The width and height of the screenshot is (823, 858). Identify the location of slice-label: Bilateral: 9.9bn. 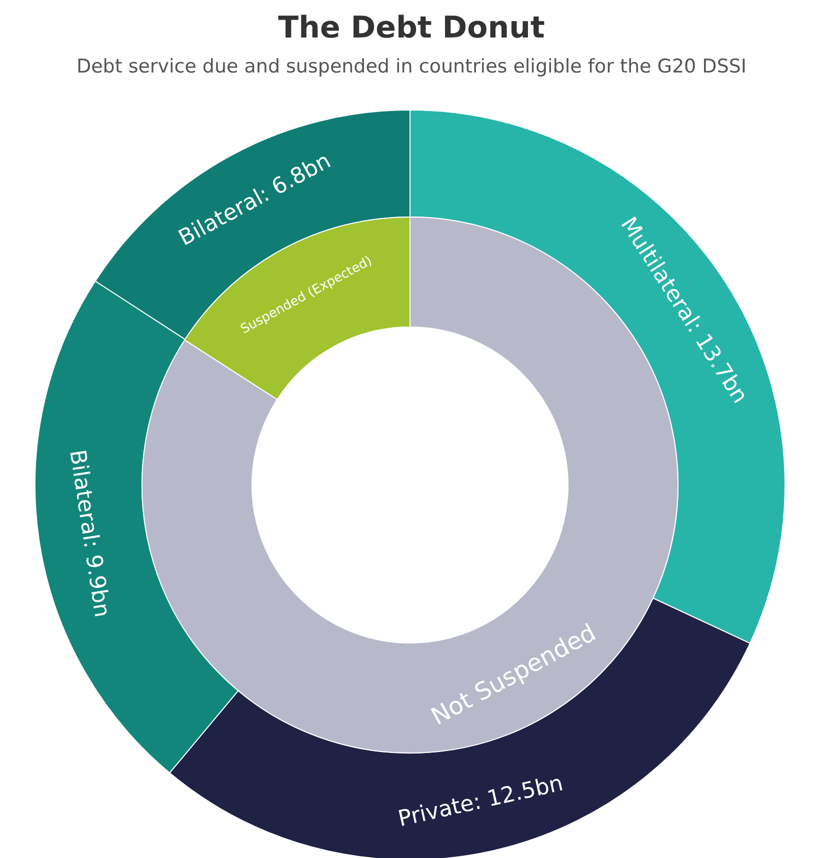
(89, 533).